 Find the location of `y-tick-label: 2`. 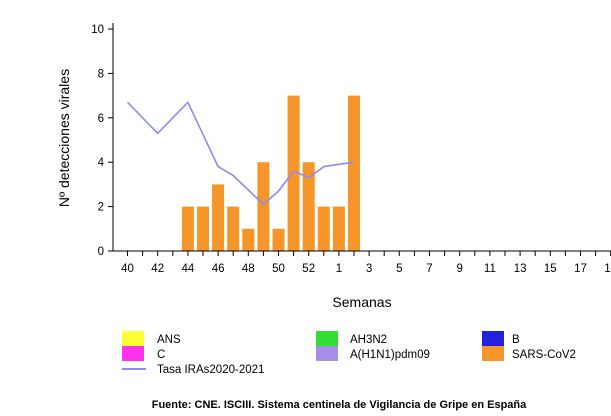

y-tick-label: 2 is located at coordinates (101, 208).